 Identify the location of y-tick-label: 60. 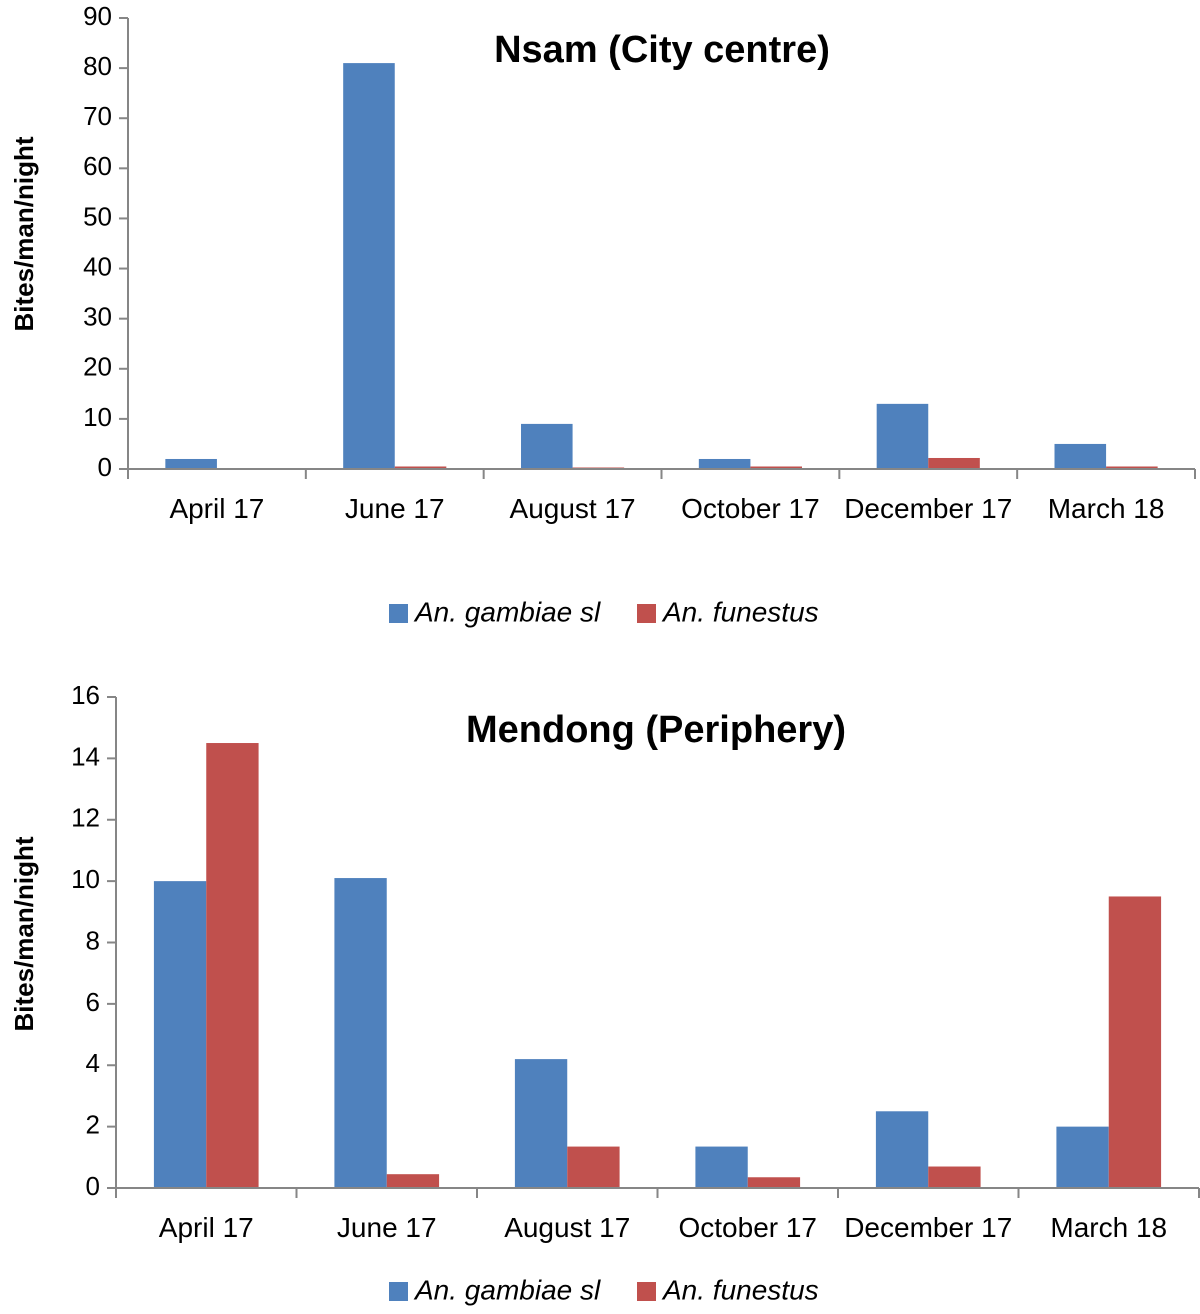
(97, 166).